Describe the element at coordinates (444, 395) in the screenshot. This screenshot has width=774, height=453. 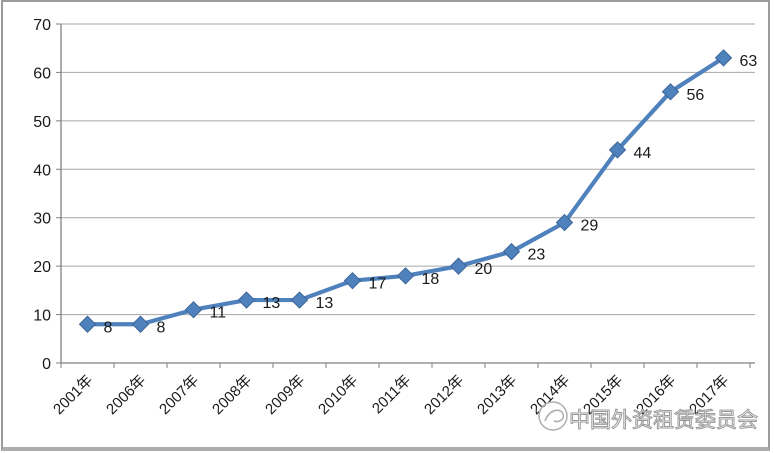
I see `x-axis-tick-label: 2012年` at that location.